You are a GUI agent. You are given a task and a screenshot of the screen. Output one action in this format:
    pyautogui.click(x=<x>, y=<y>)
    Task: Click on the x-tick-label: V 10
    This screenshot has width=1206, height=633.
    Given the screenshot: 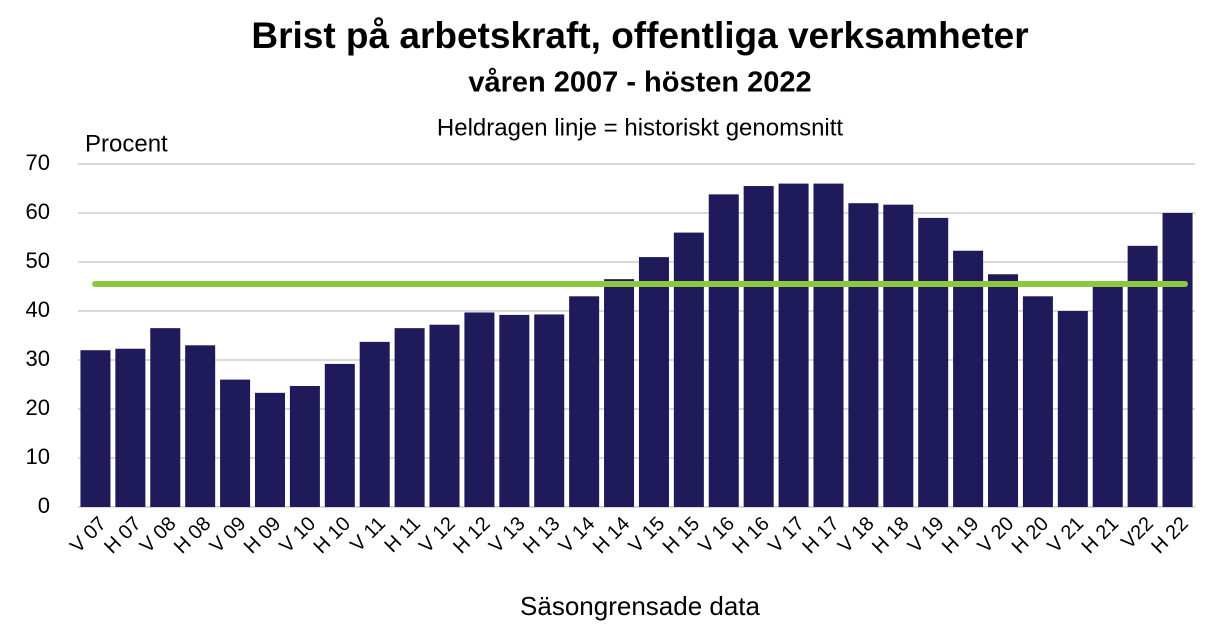 What is the action you would take?
    pyautogui.click(x=298, y=535)
    